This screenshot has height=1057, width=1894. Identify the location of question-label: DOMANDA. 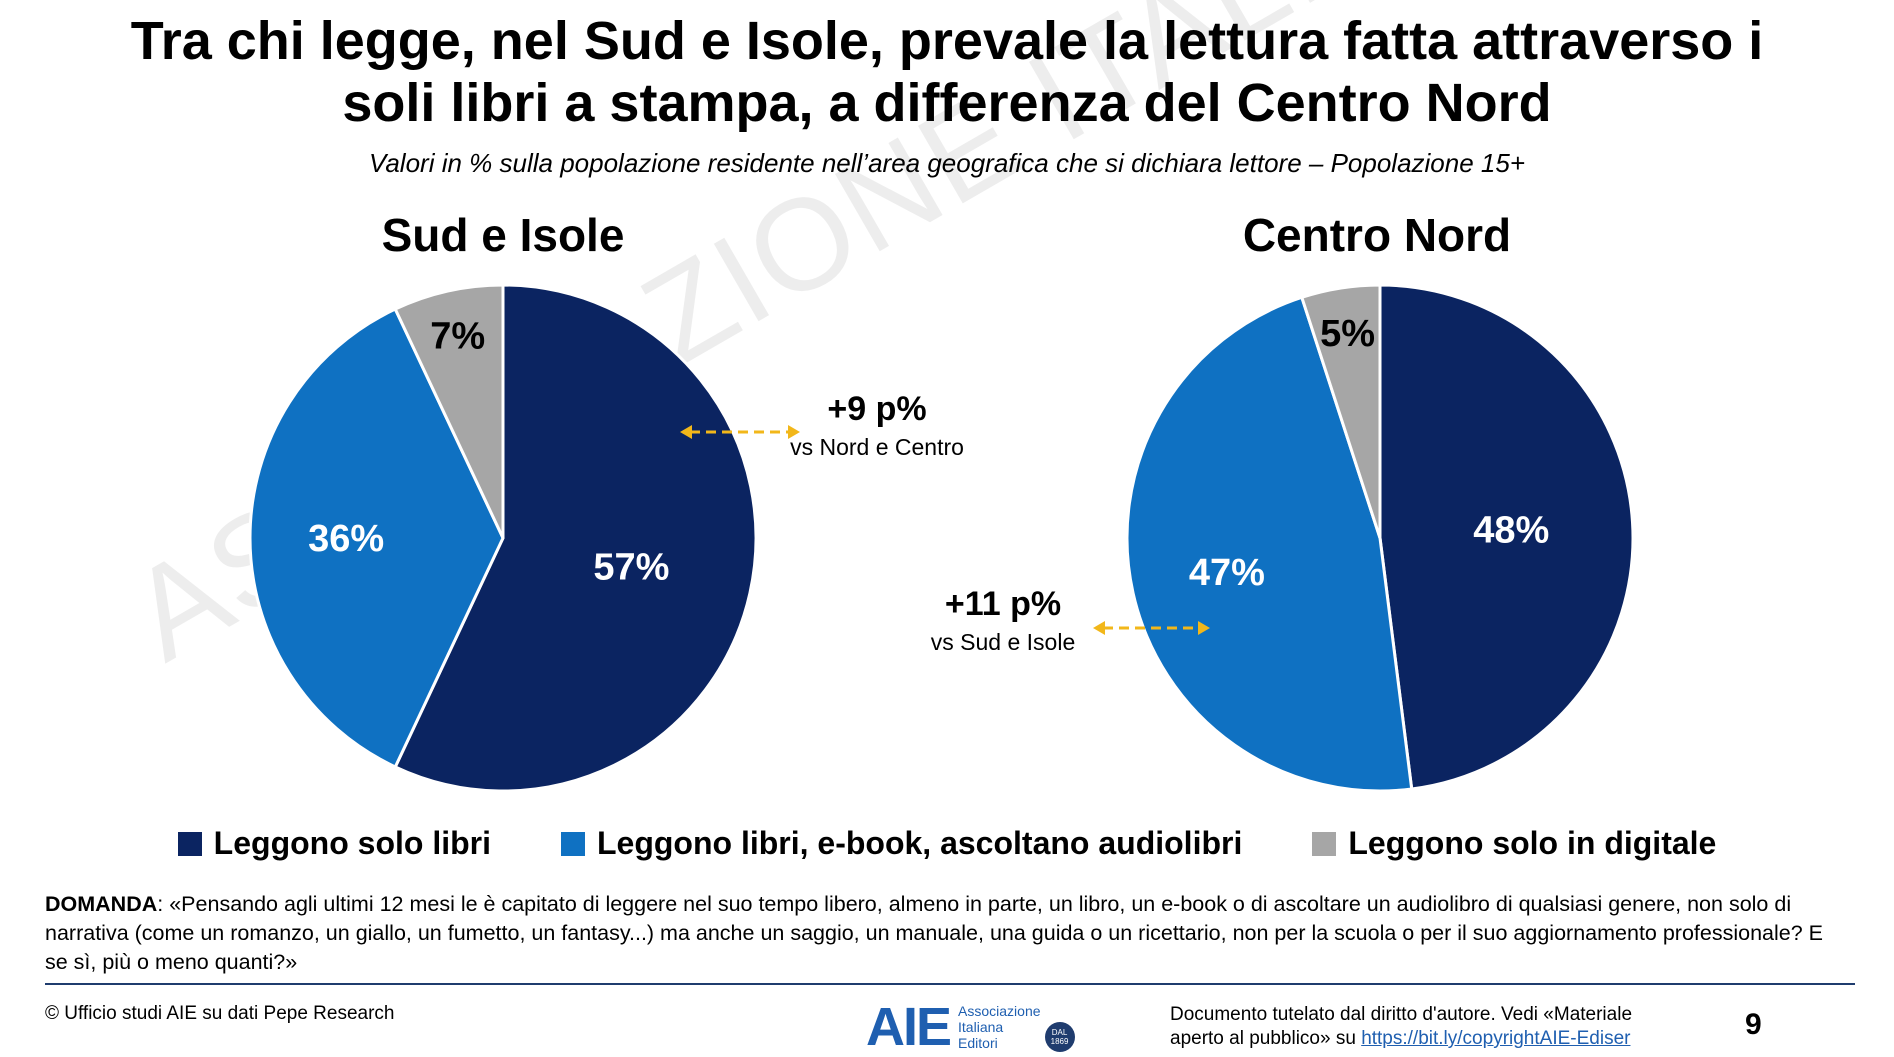
(101, 904).